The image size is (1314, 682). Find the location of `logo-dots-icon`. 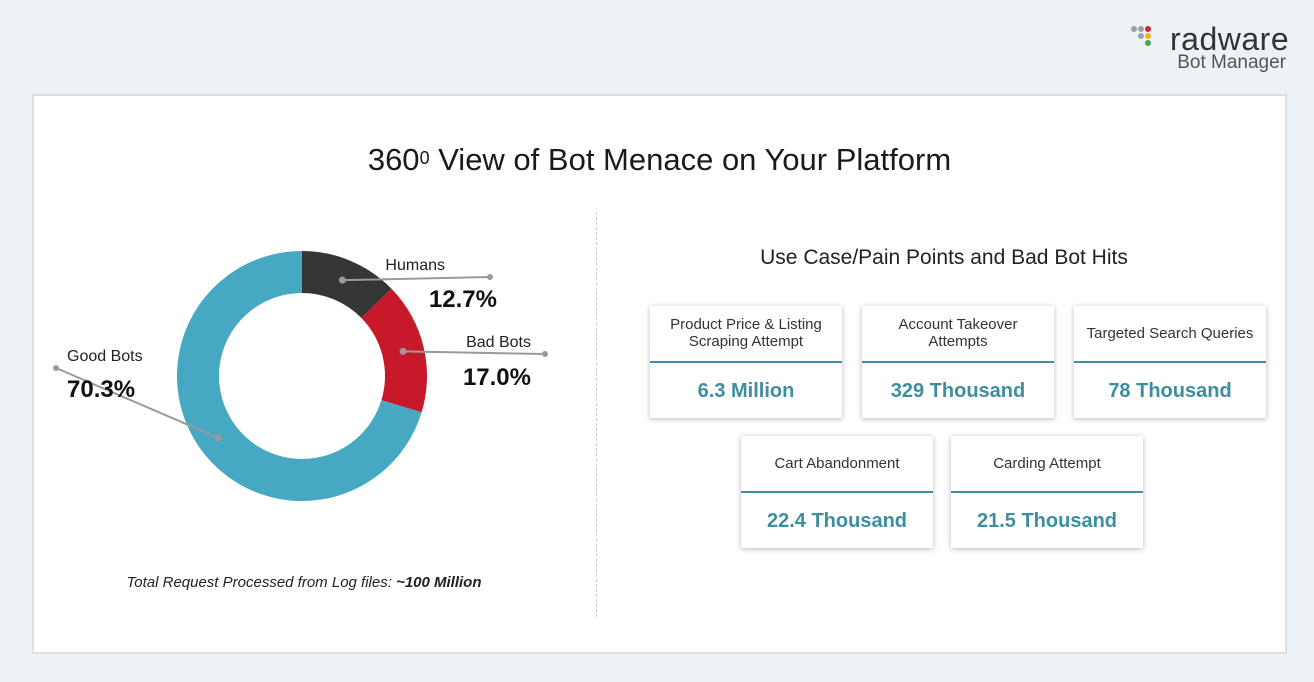

logo-dots-icon is located at coordinates (1141, 36).